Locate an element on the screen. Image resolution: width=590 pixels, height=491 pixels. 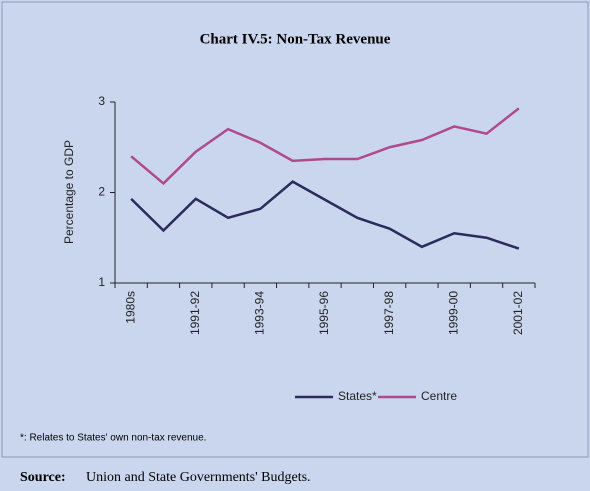
y-axis-label: Percentage to GDP is located at coordinates (69, 192).